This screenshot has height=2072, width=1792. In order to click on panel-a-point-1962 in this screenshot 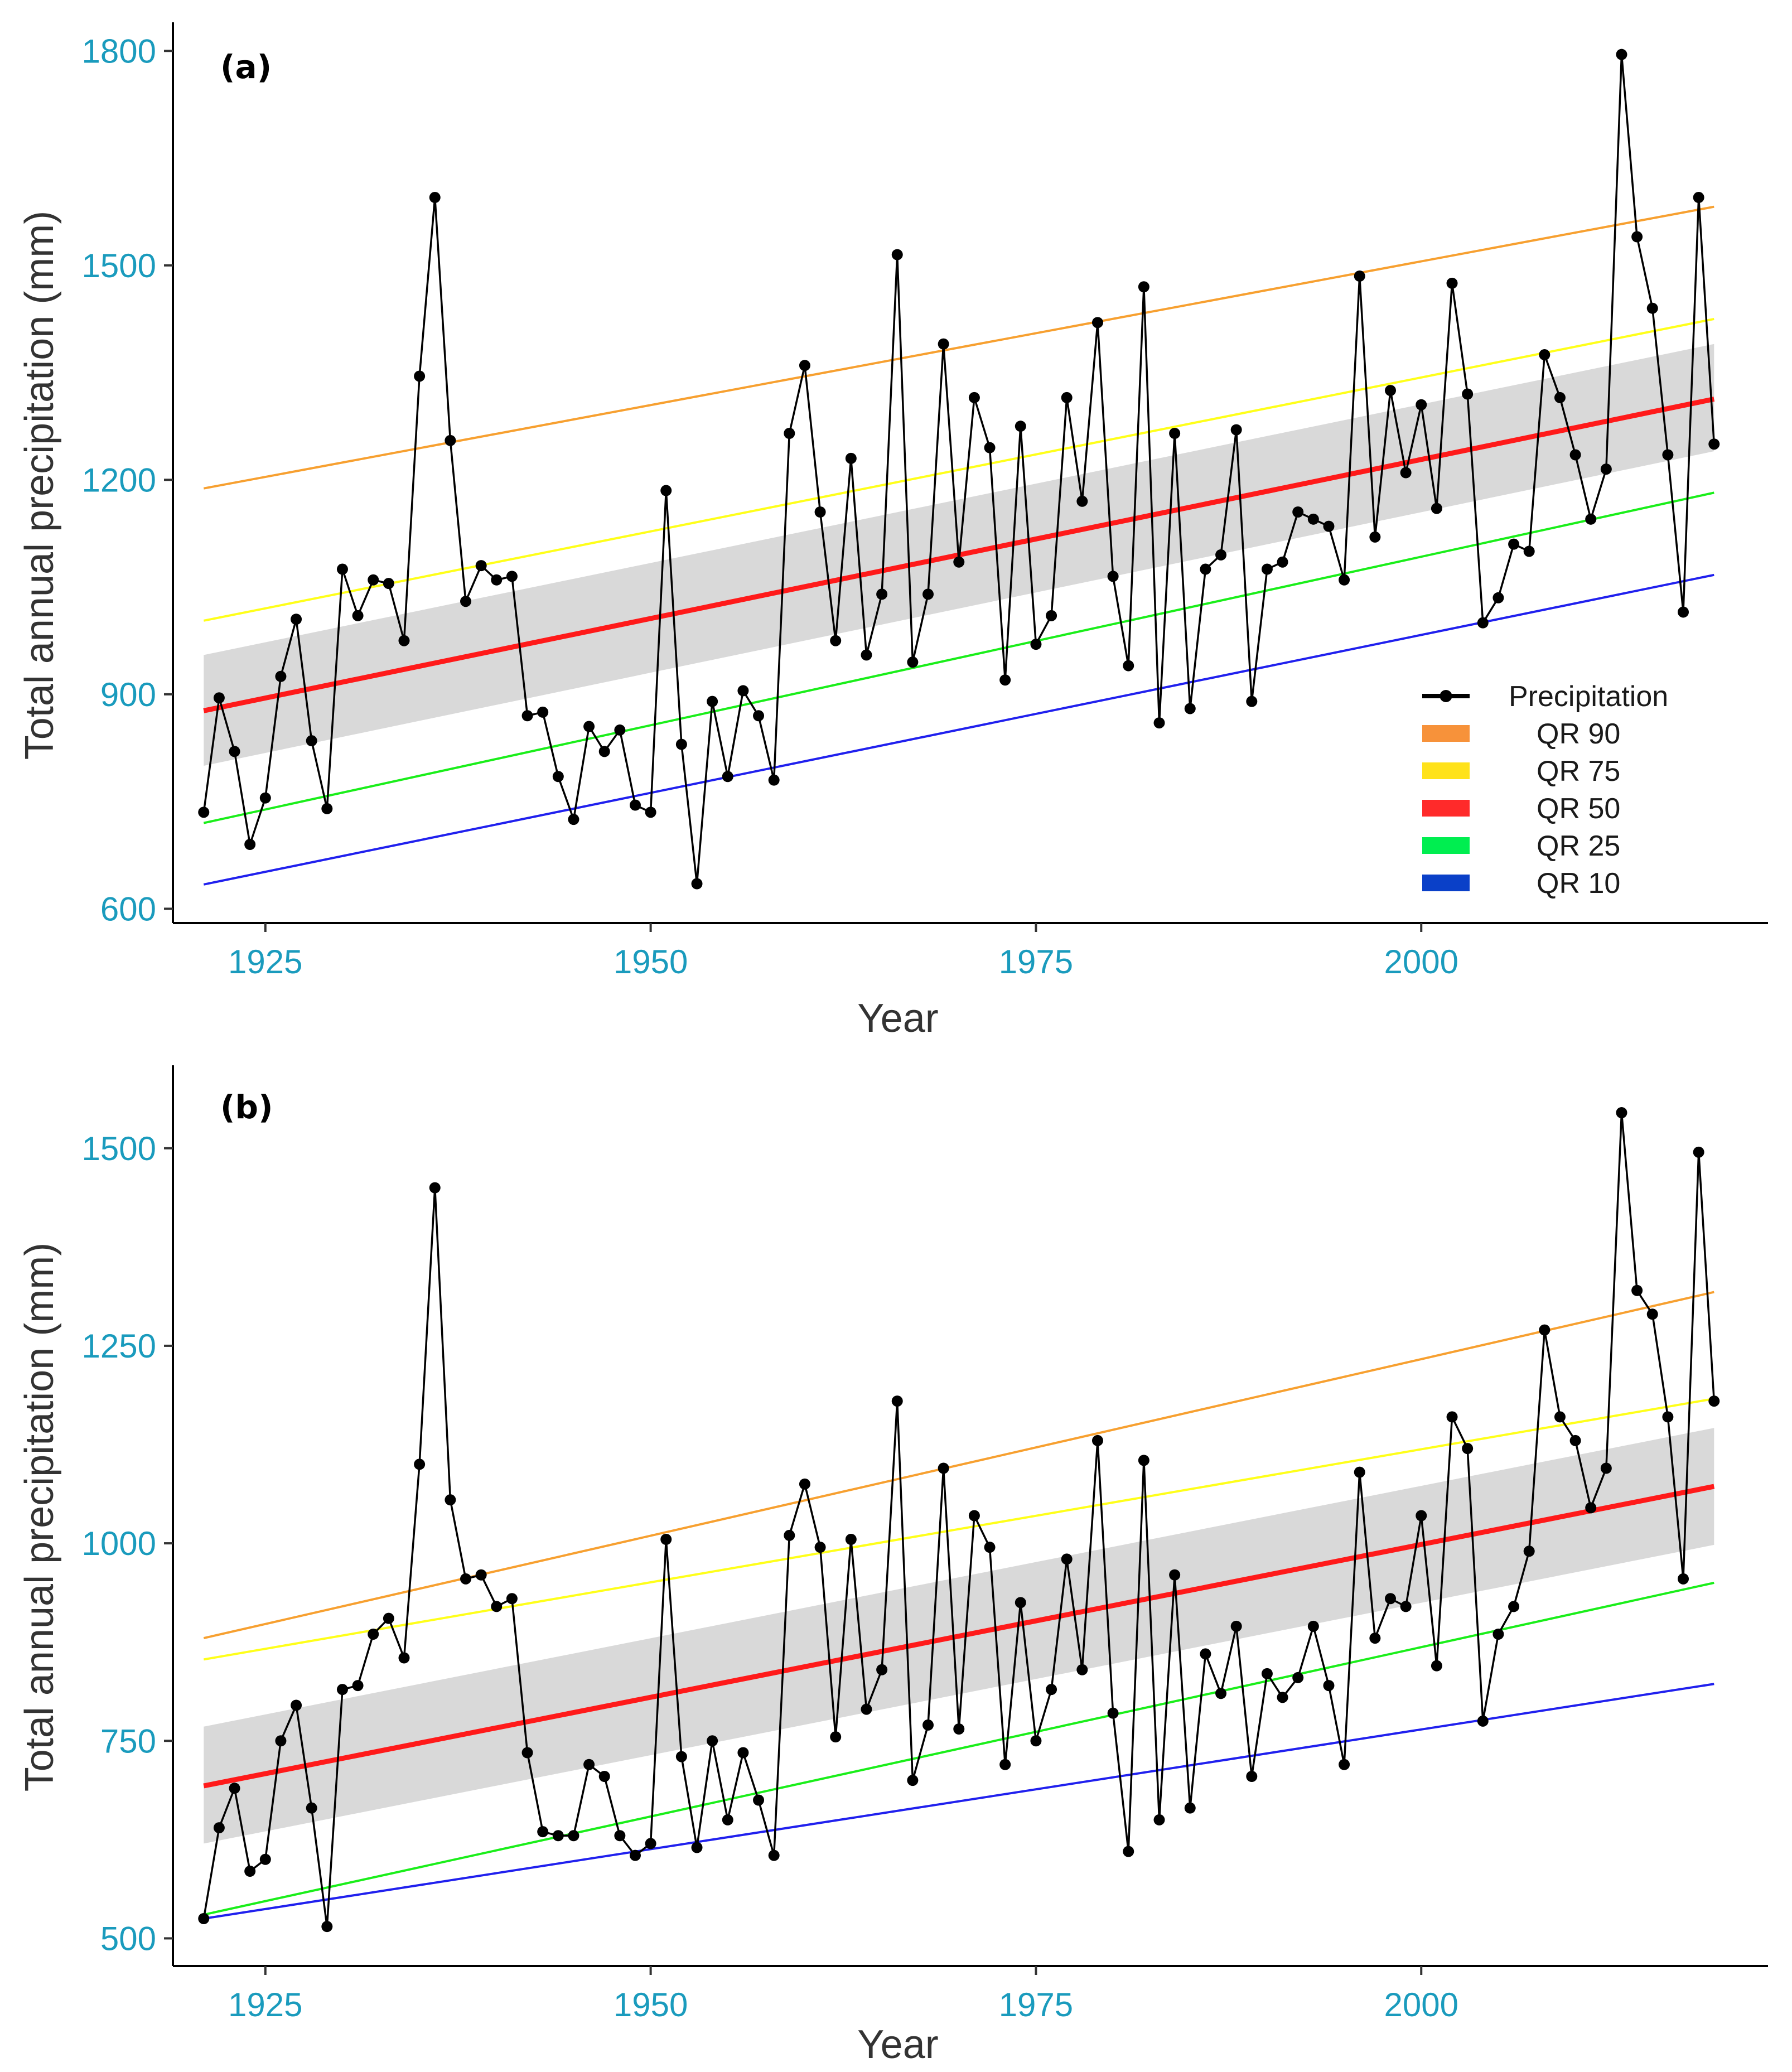, I will do `click(836, 640)`.